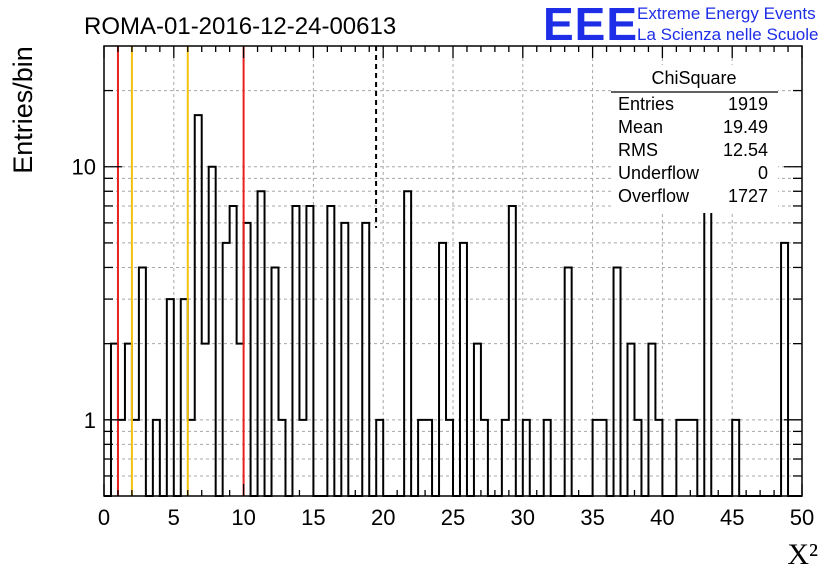  I want to click on x-tick-label: 25, so click(453, 517).